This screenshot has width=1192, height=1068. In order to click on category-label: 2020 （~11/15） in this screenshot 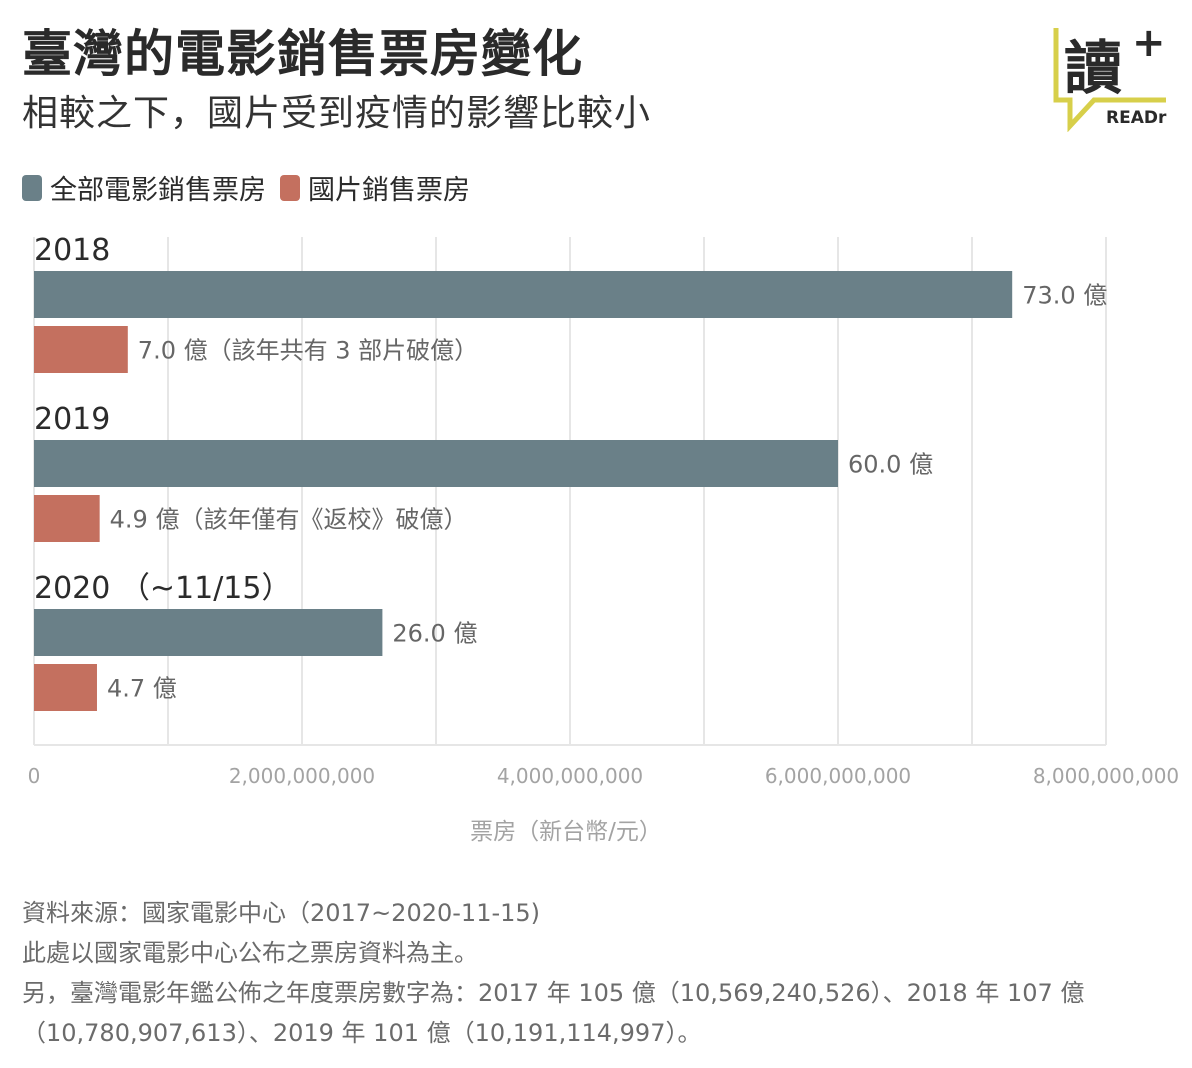, I will do `click(162, 588)`.